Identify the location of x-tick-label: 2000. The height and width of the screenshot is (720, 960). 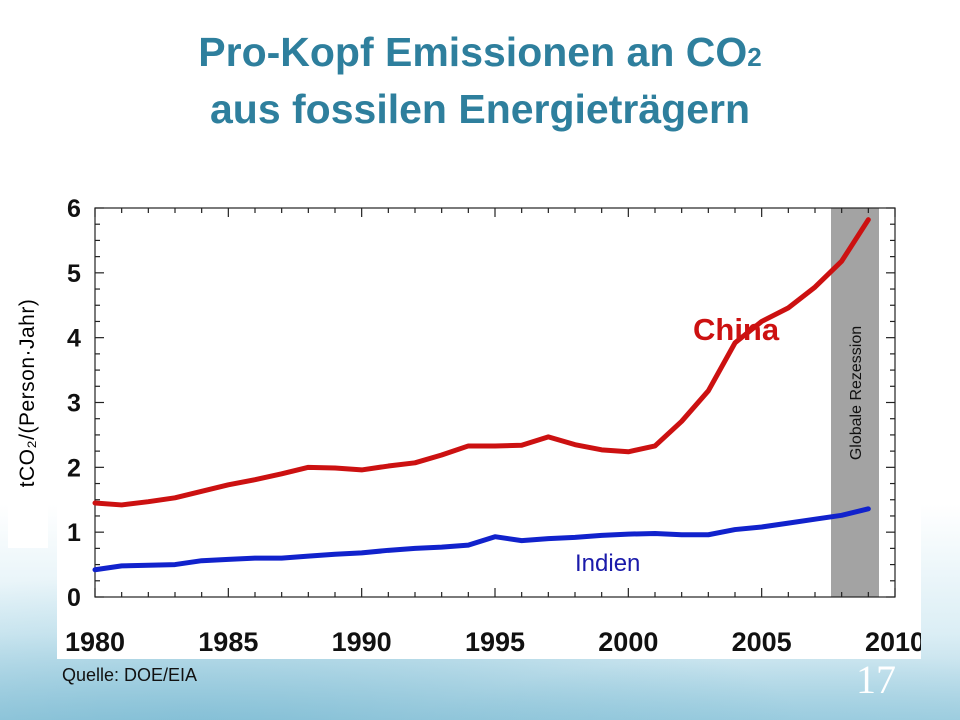
(628, 642).